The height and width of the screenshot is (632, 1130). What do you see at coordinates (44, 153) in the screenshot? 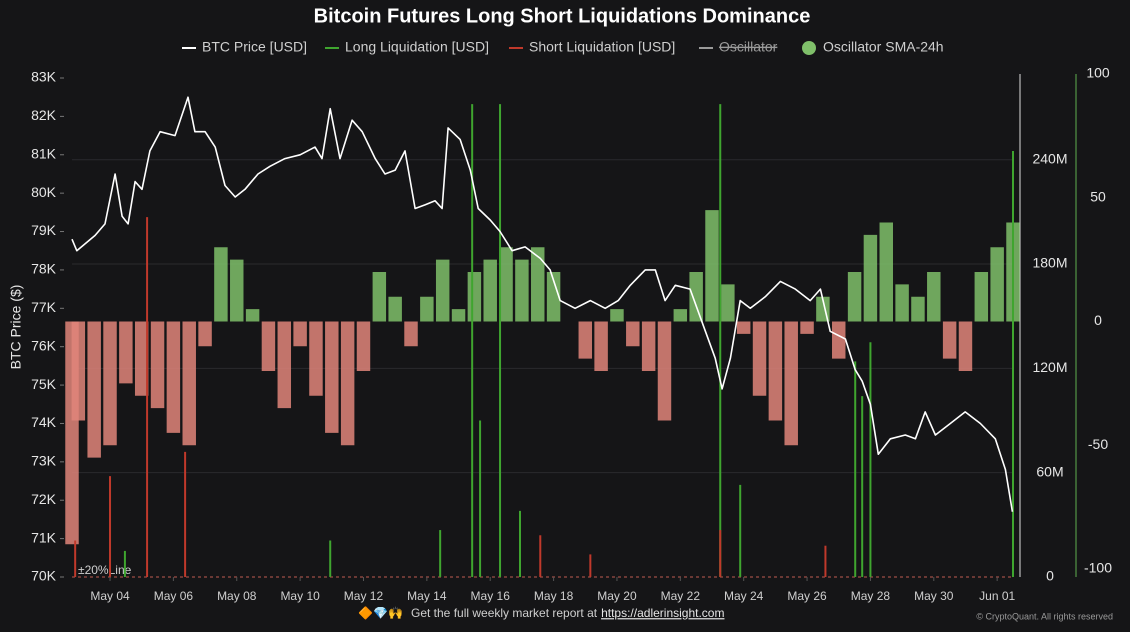
I see `y-tick-label: 81K` at bounding box center [44, 153].